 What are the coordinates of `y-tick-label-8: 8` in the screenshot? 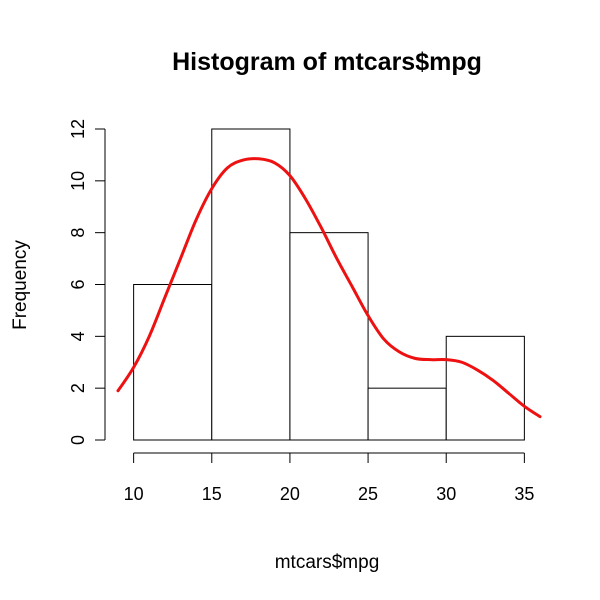 It's located at (78, 233).